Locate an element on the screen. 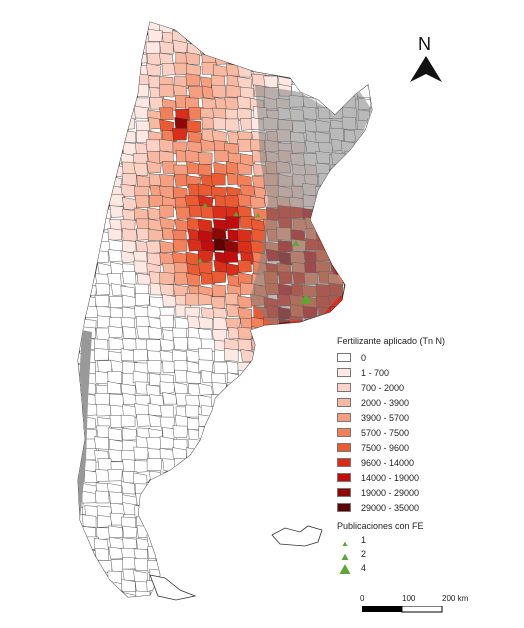 This screenshot has height=628, width=524. scale-label-0: 0 is located at coordinates (362, 598).